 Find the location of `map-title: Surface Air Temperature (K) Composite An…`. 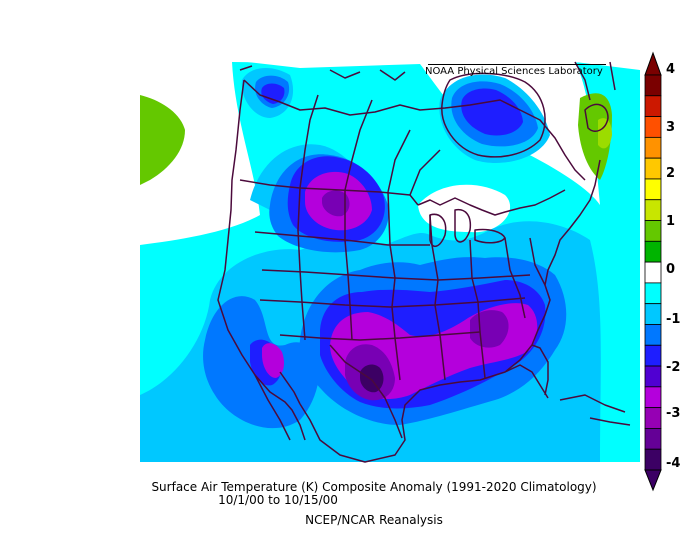

map-title: Surface Air Temperature (K) Composite An… is located at coordinates (374, 487).